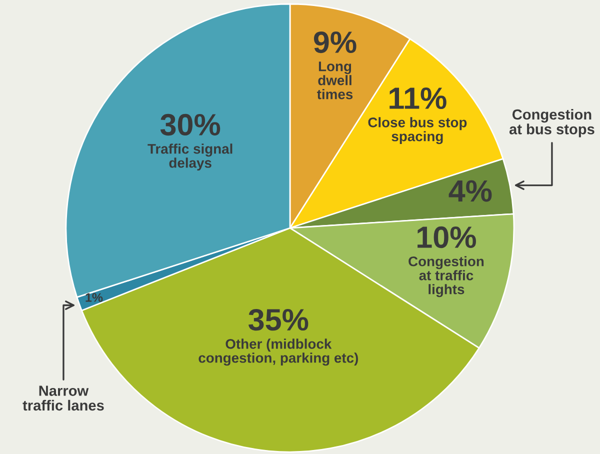 This screenshot has height=454, width=600. Describe the element at coordinates (94, 297) in the screenshot. I see `data-label: 1%` at that location.